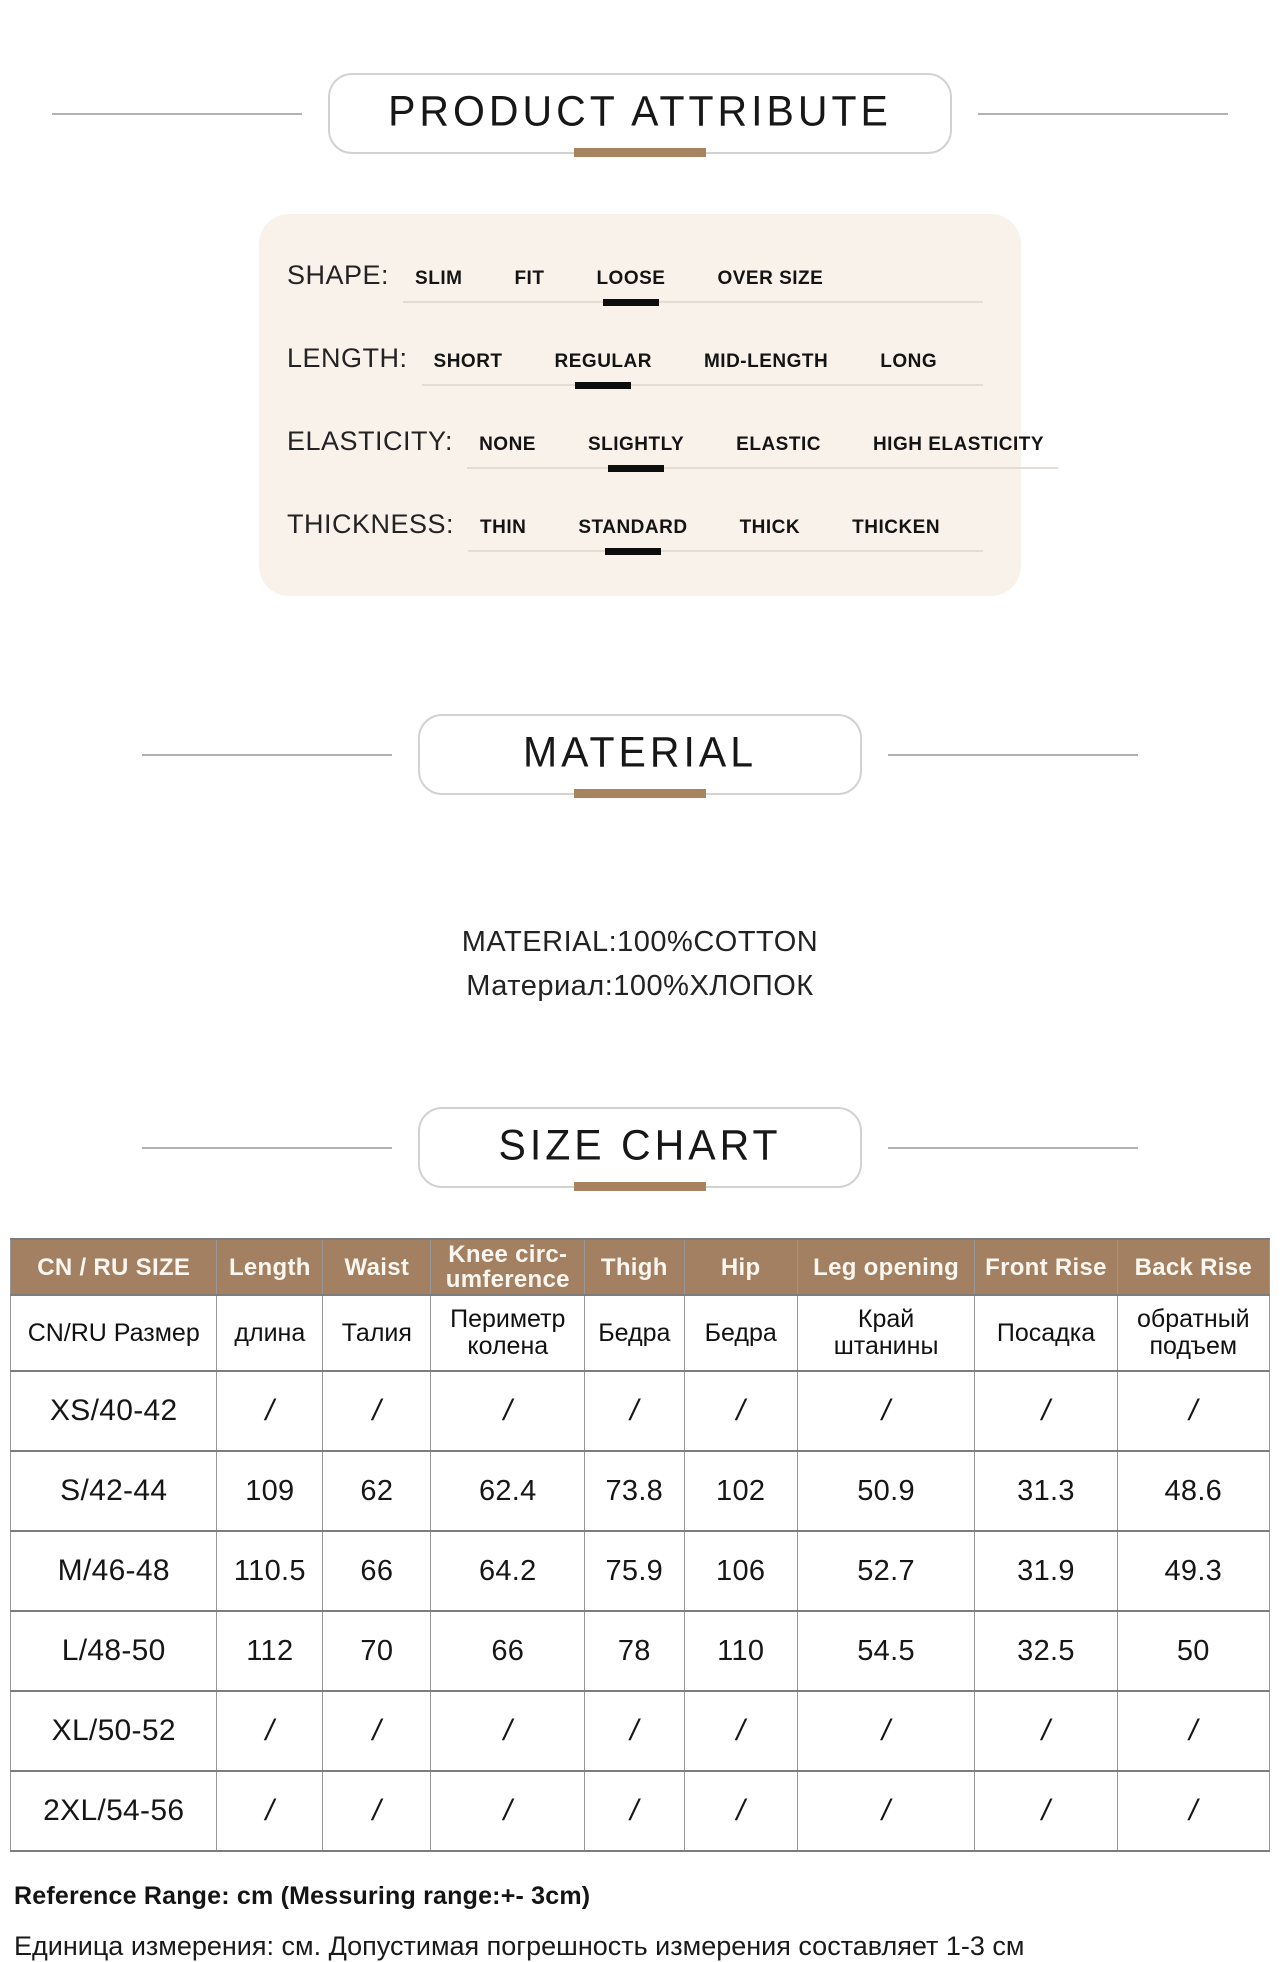 Image resolution: width=1280 pixels, height=1962 pixels. What do you see at coordinates (778, 444) in the screenshot?
I see `attribute-option: ELASTIC` at bounding box center [778, 444].